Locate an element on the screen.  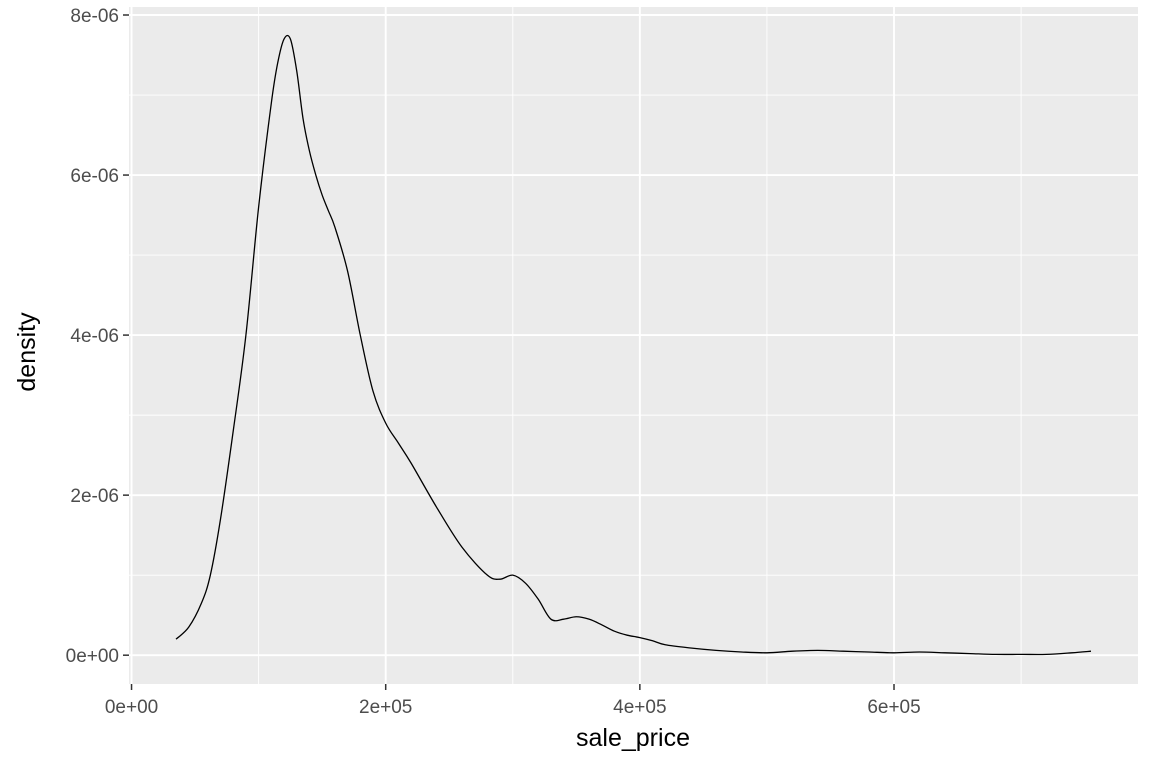
y-axis: 0e+00 2e-06 4e-06 6e-06 8e-06 is located at coordinates (97, 336).